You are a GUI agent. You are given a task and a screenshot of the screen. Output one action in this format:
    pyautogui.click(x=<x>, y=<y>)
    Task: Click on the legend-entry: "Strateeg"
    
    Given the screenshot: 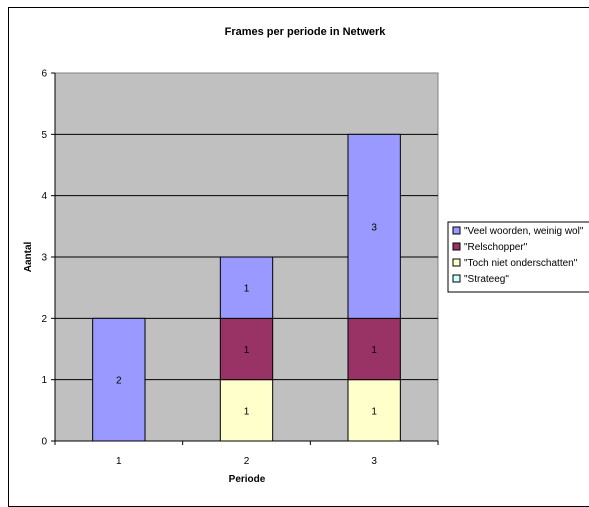 What is the action you would take?
    pyautogui.click(x=486, y=279)
    